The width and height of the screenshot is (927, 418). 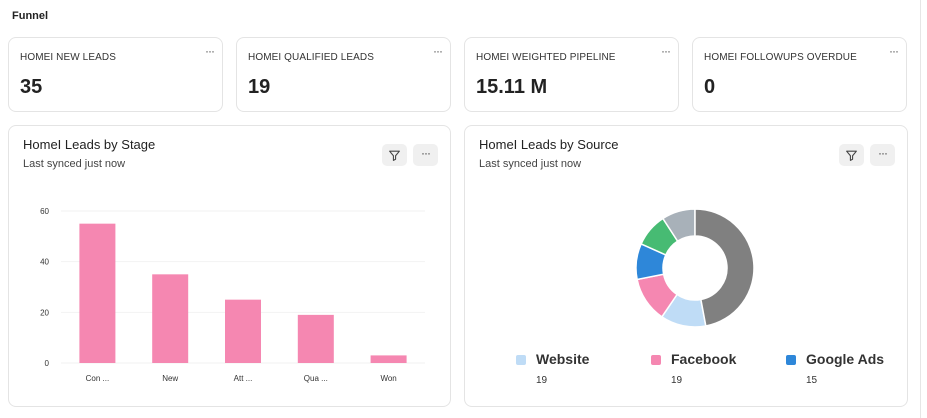 What do you see at coordinates (704, 359) in the screenshot?
I see `legend-label: Facebook` at bounding box center [704, 359].